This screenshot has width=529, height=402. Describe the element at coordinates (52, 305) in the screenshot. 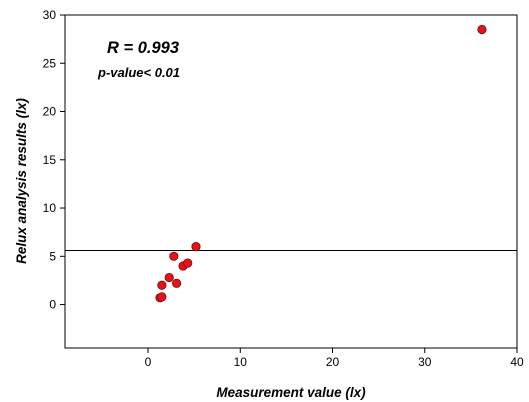

I see `y-tick-label: 0` at that location.